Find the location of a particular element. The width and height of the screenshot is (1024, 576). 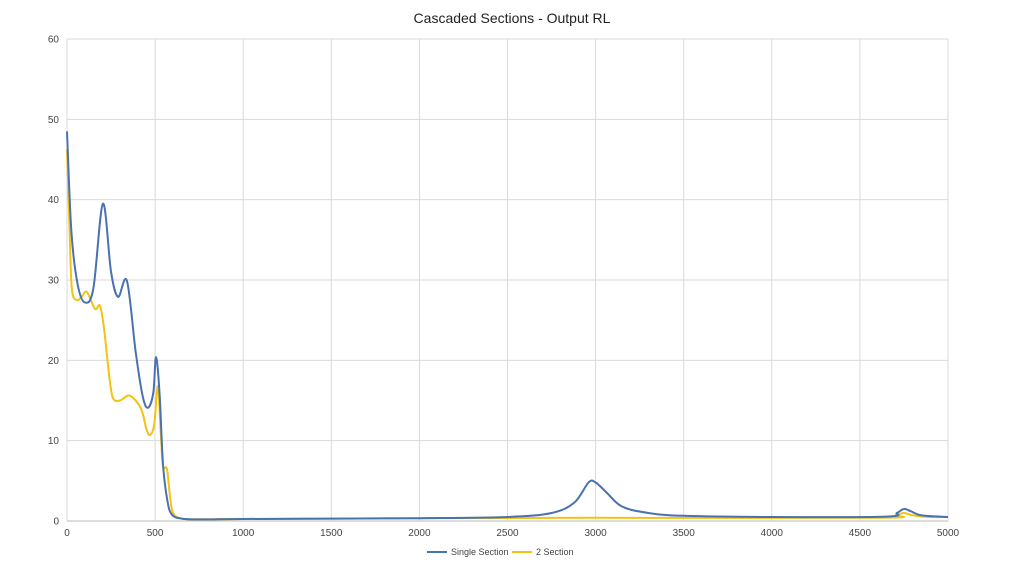

y-tick-label: 60 is located at coordinates (54, 40).